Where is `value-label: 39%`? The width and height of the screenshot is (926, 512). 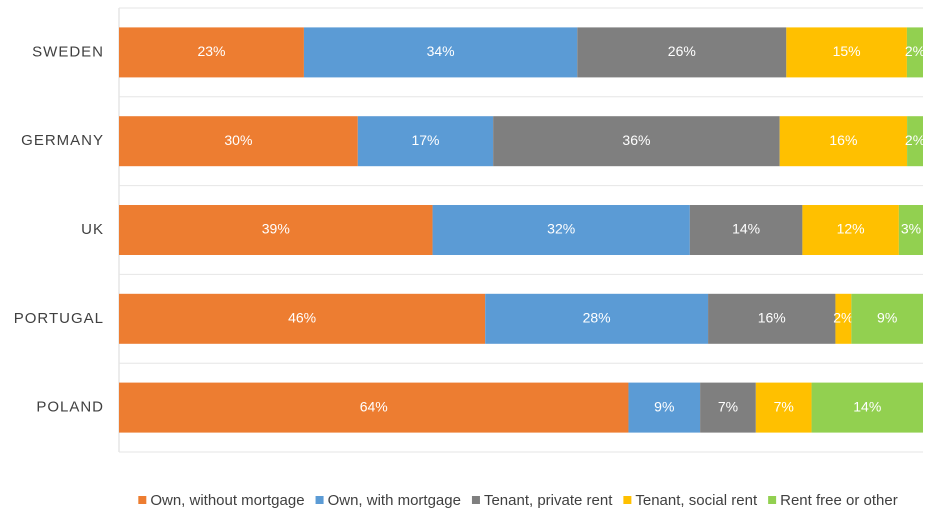 value-label: 39% is located at coordinates (276, 229).